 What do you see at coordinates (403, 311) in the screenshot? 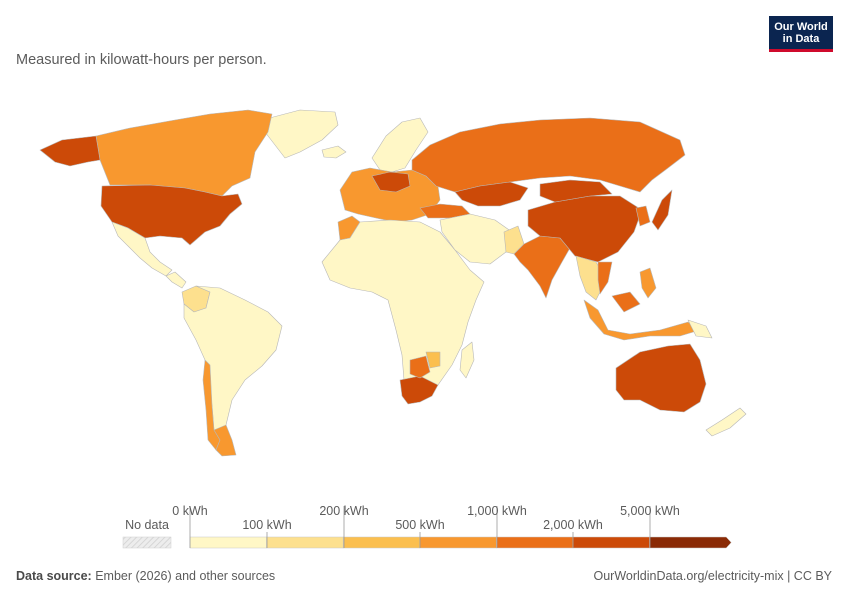
I see `country-africa` at bounding box center [403, 311].